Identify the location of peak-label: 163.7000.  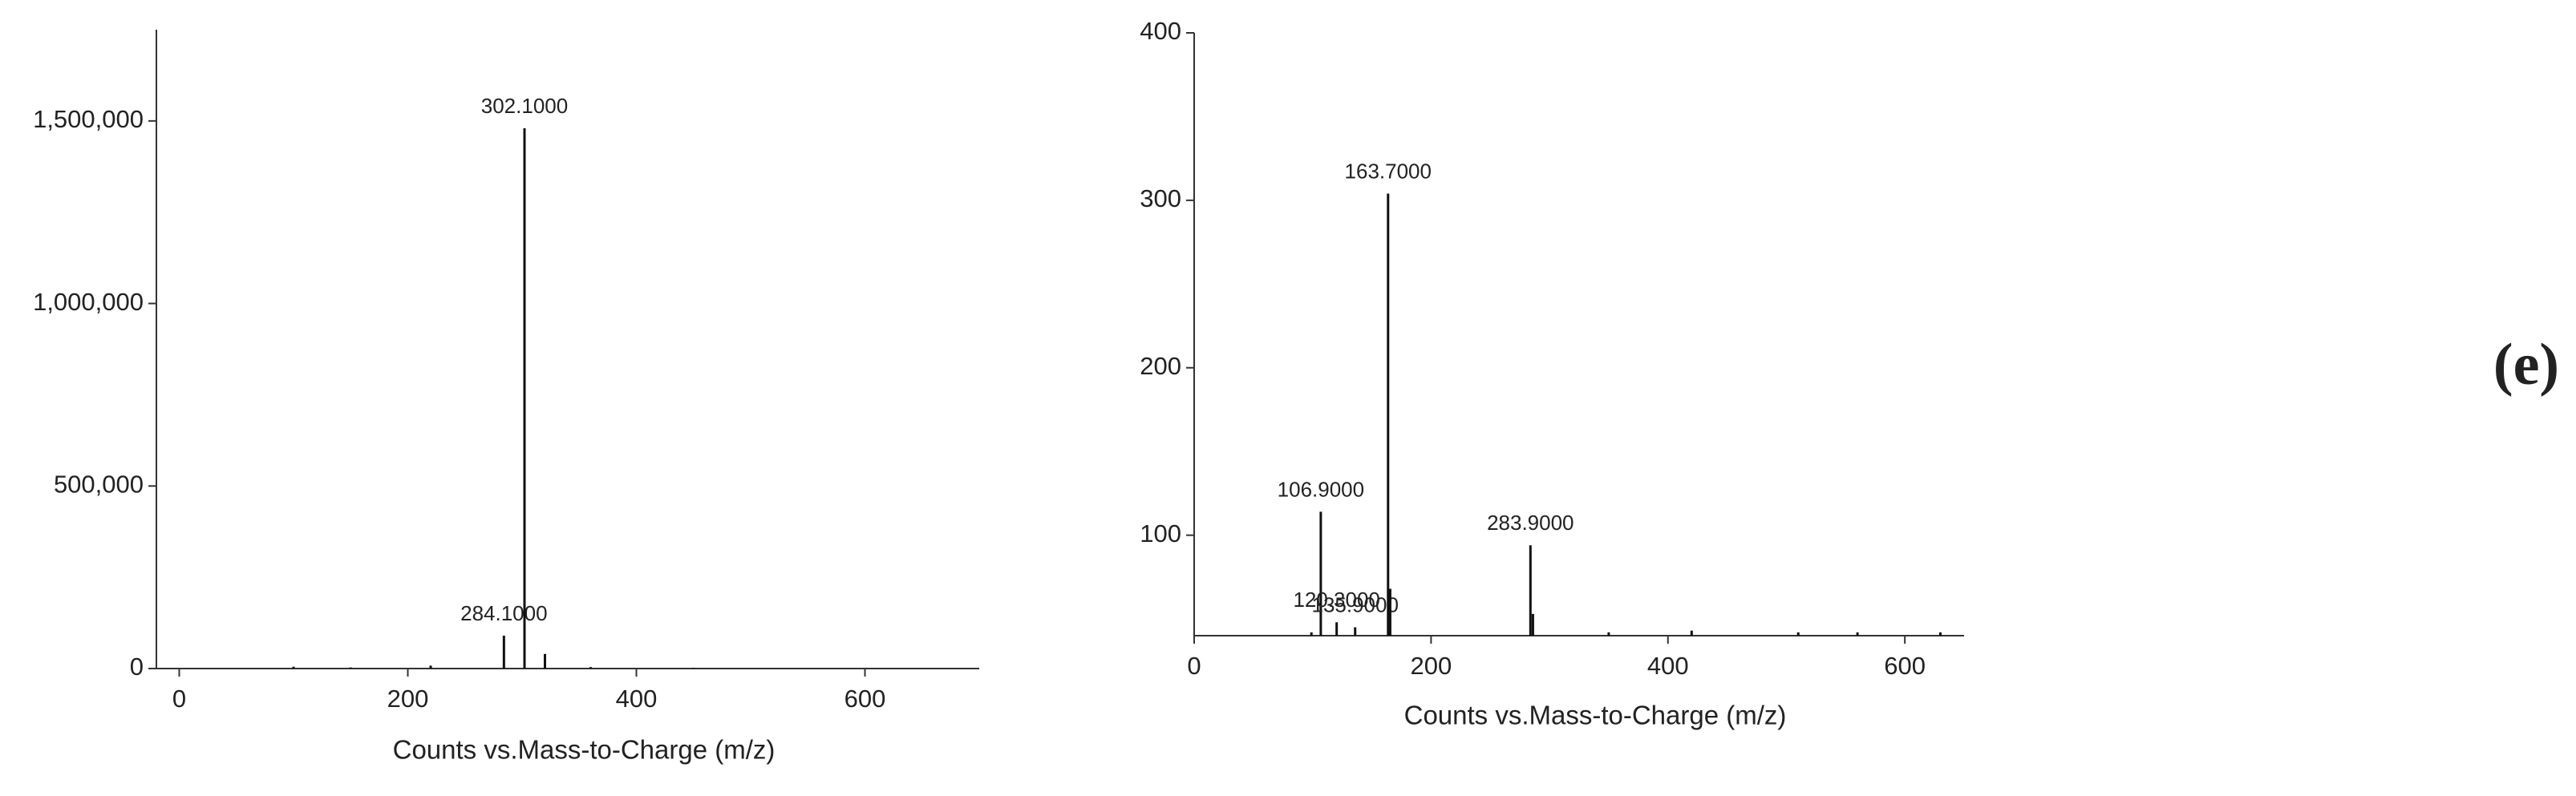
(1389, 171).